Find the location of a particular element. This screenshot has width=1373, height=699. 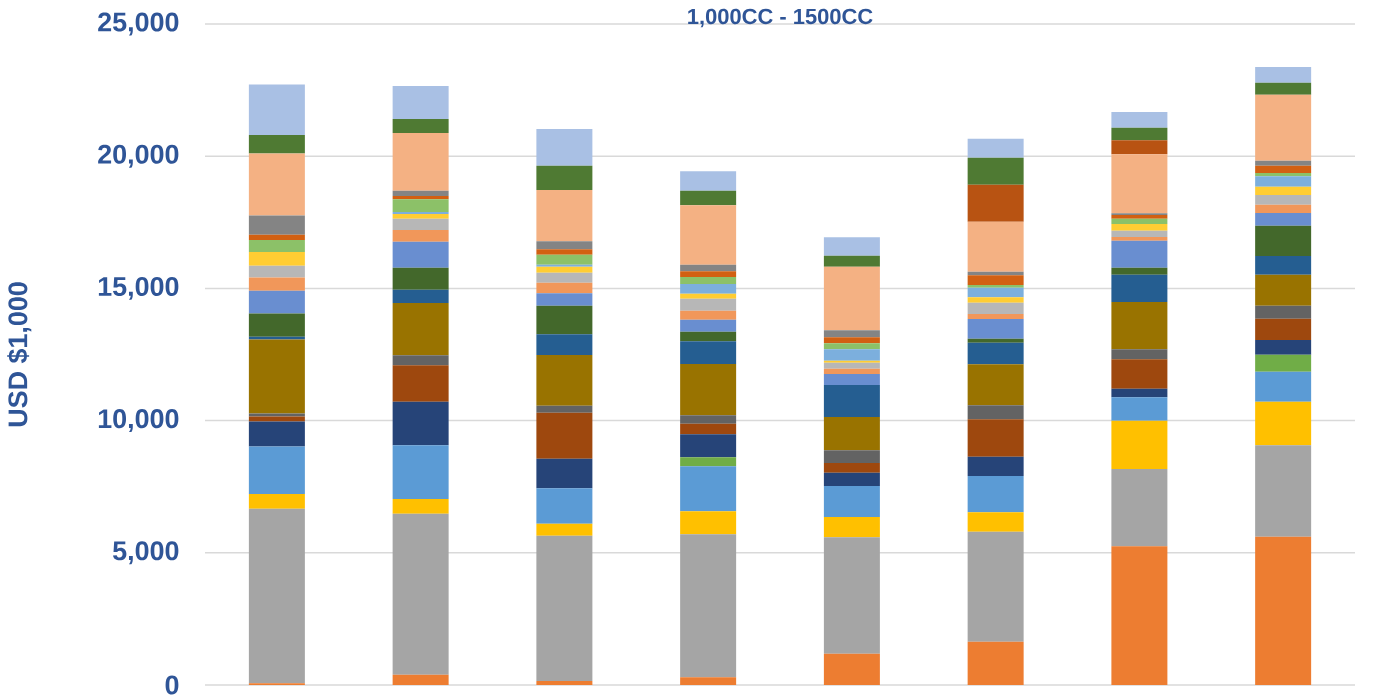

y-axis-title: USD $1,000 is located at coordinates (19, 354).